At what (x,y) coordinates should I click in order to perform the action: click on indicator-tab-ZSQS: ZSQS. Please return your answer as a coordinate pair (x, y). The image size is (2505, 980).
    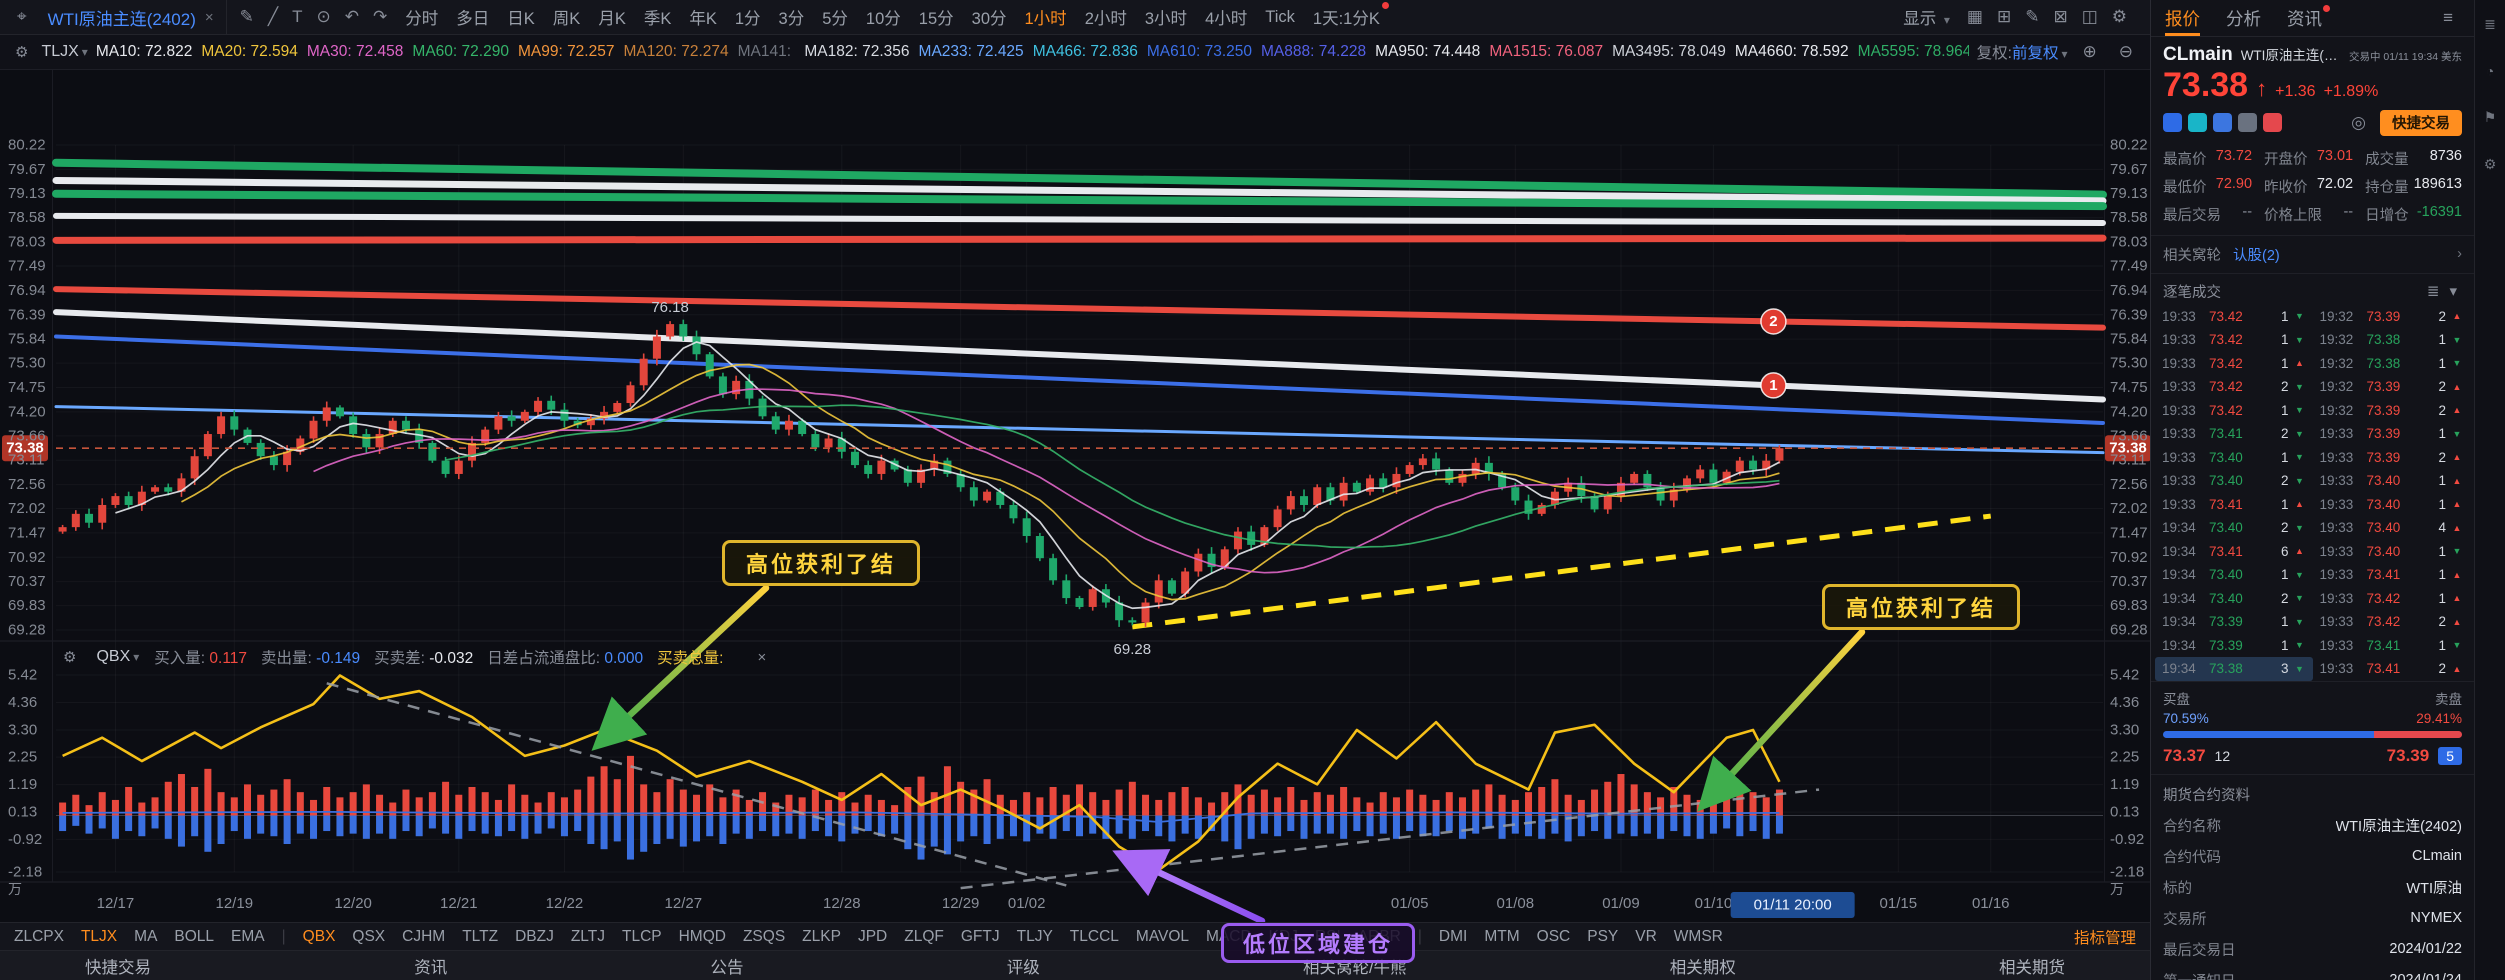
    Looking at the image, I should click on (764, 936).